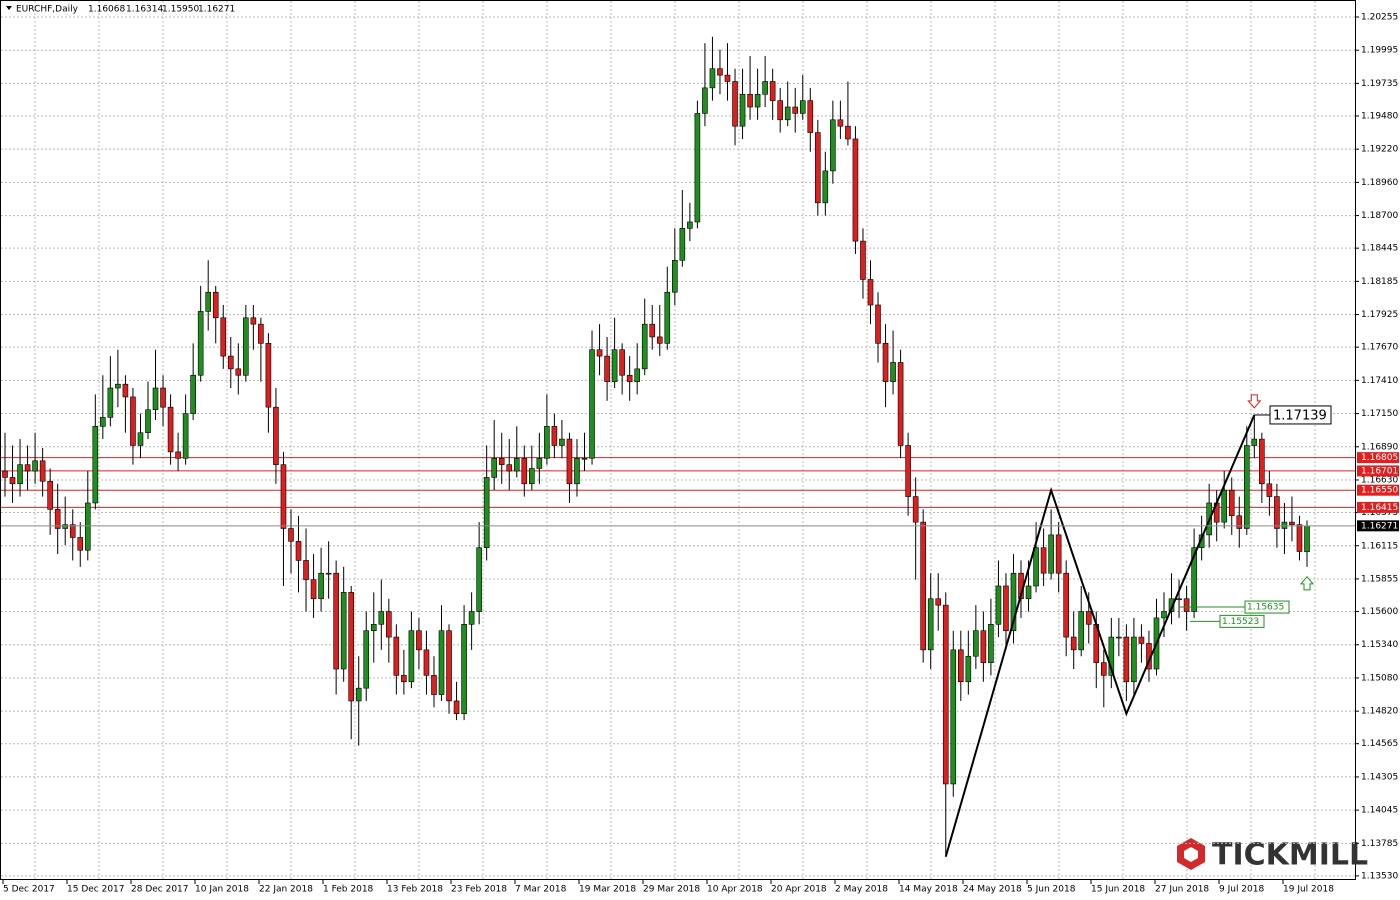  I want to click on y-tick-label: 1.18700, so click(1379, 216).